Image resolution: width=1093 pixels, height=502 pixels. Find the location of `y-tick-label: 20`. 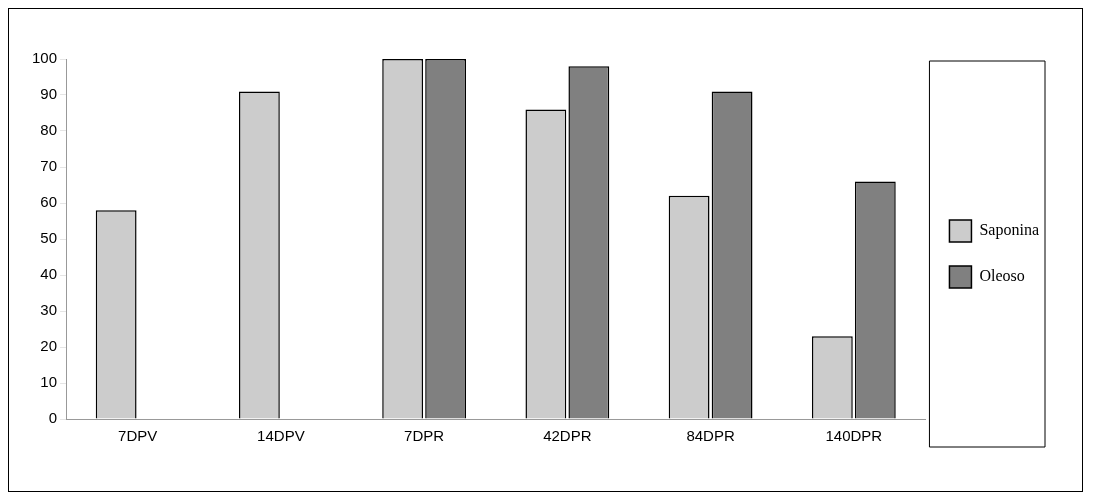

y-tick-label: 20 is located at coordinates (49, 346).